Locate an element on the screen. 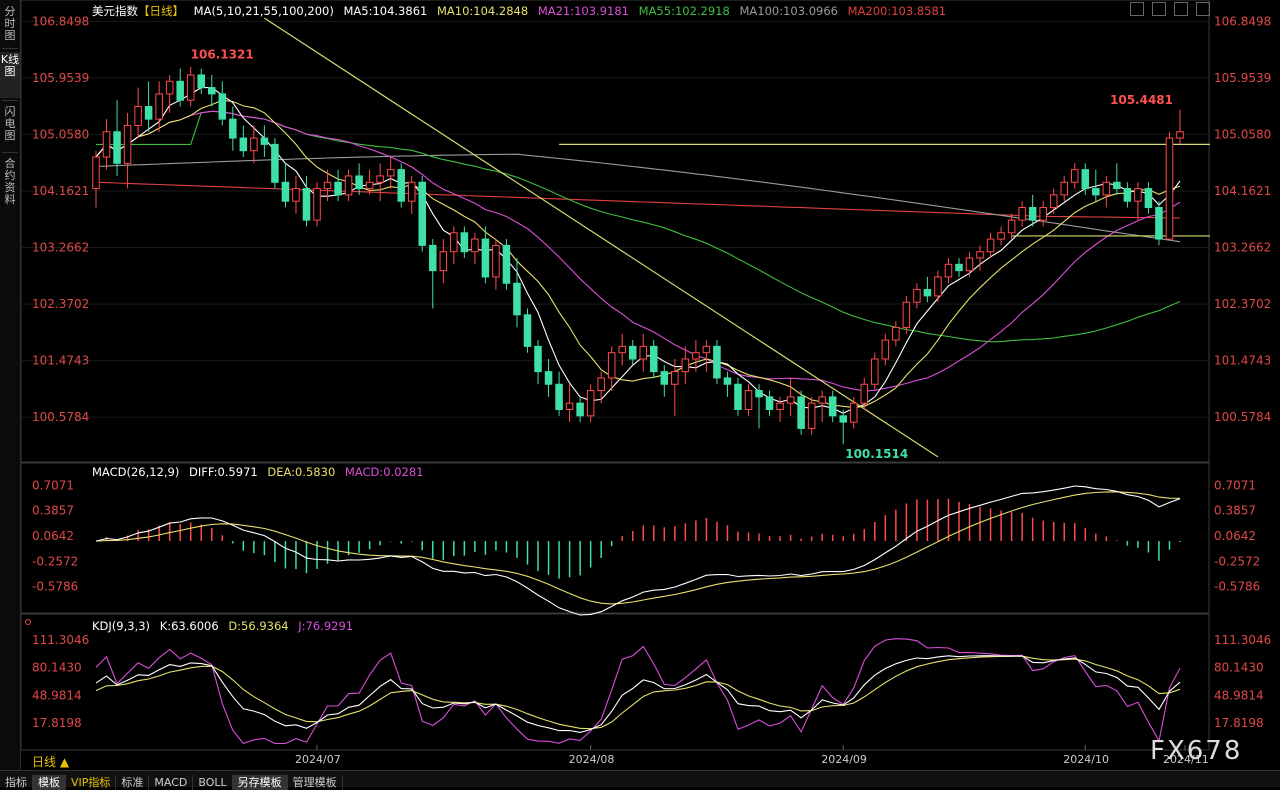 This screenshot has width=1280, height=790. kdj-d-line is located at coordinates (638, 692).